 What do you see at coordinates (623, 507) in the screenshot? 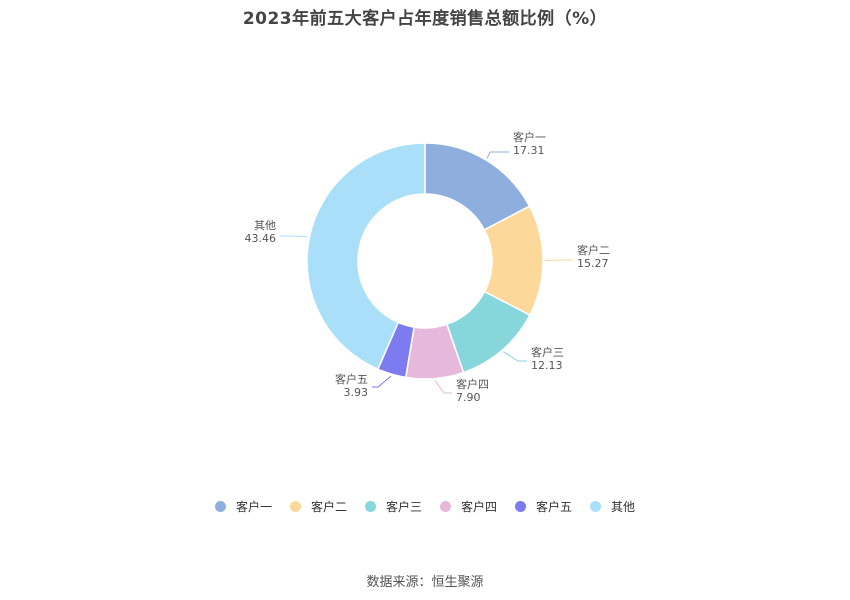
I see `legend-label: 其他` at bounding box center [623, 507].